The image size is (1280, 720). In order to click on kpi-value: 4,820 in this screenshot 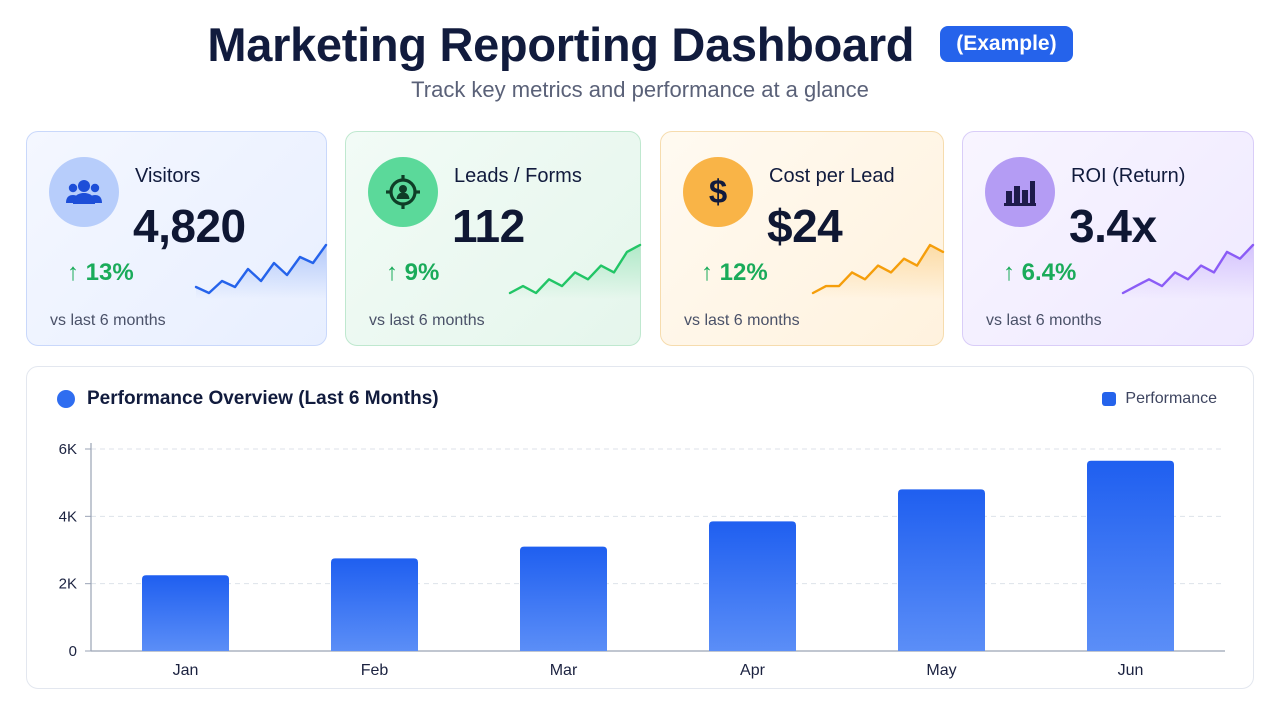, I will do `click(189, 226)`.